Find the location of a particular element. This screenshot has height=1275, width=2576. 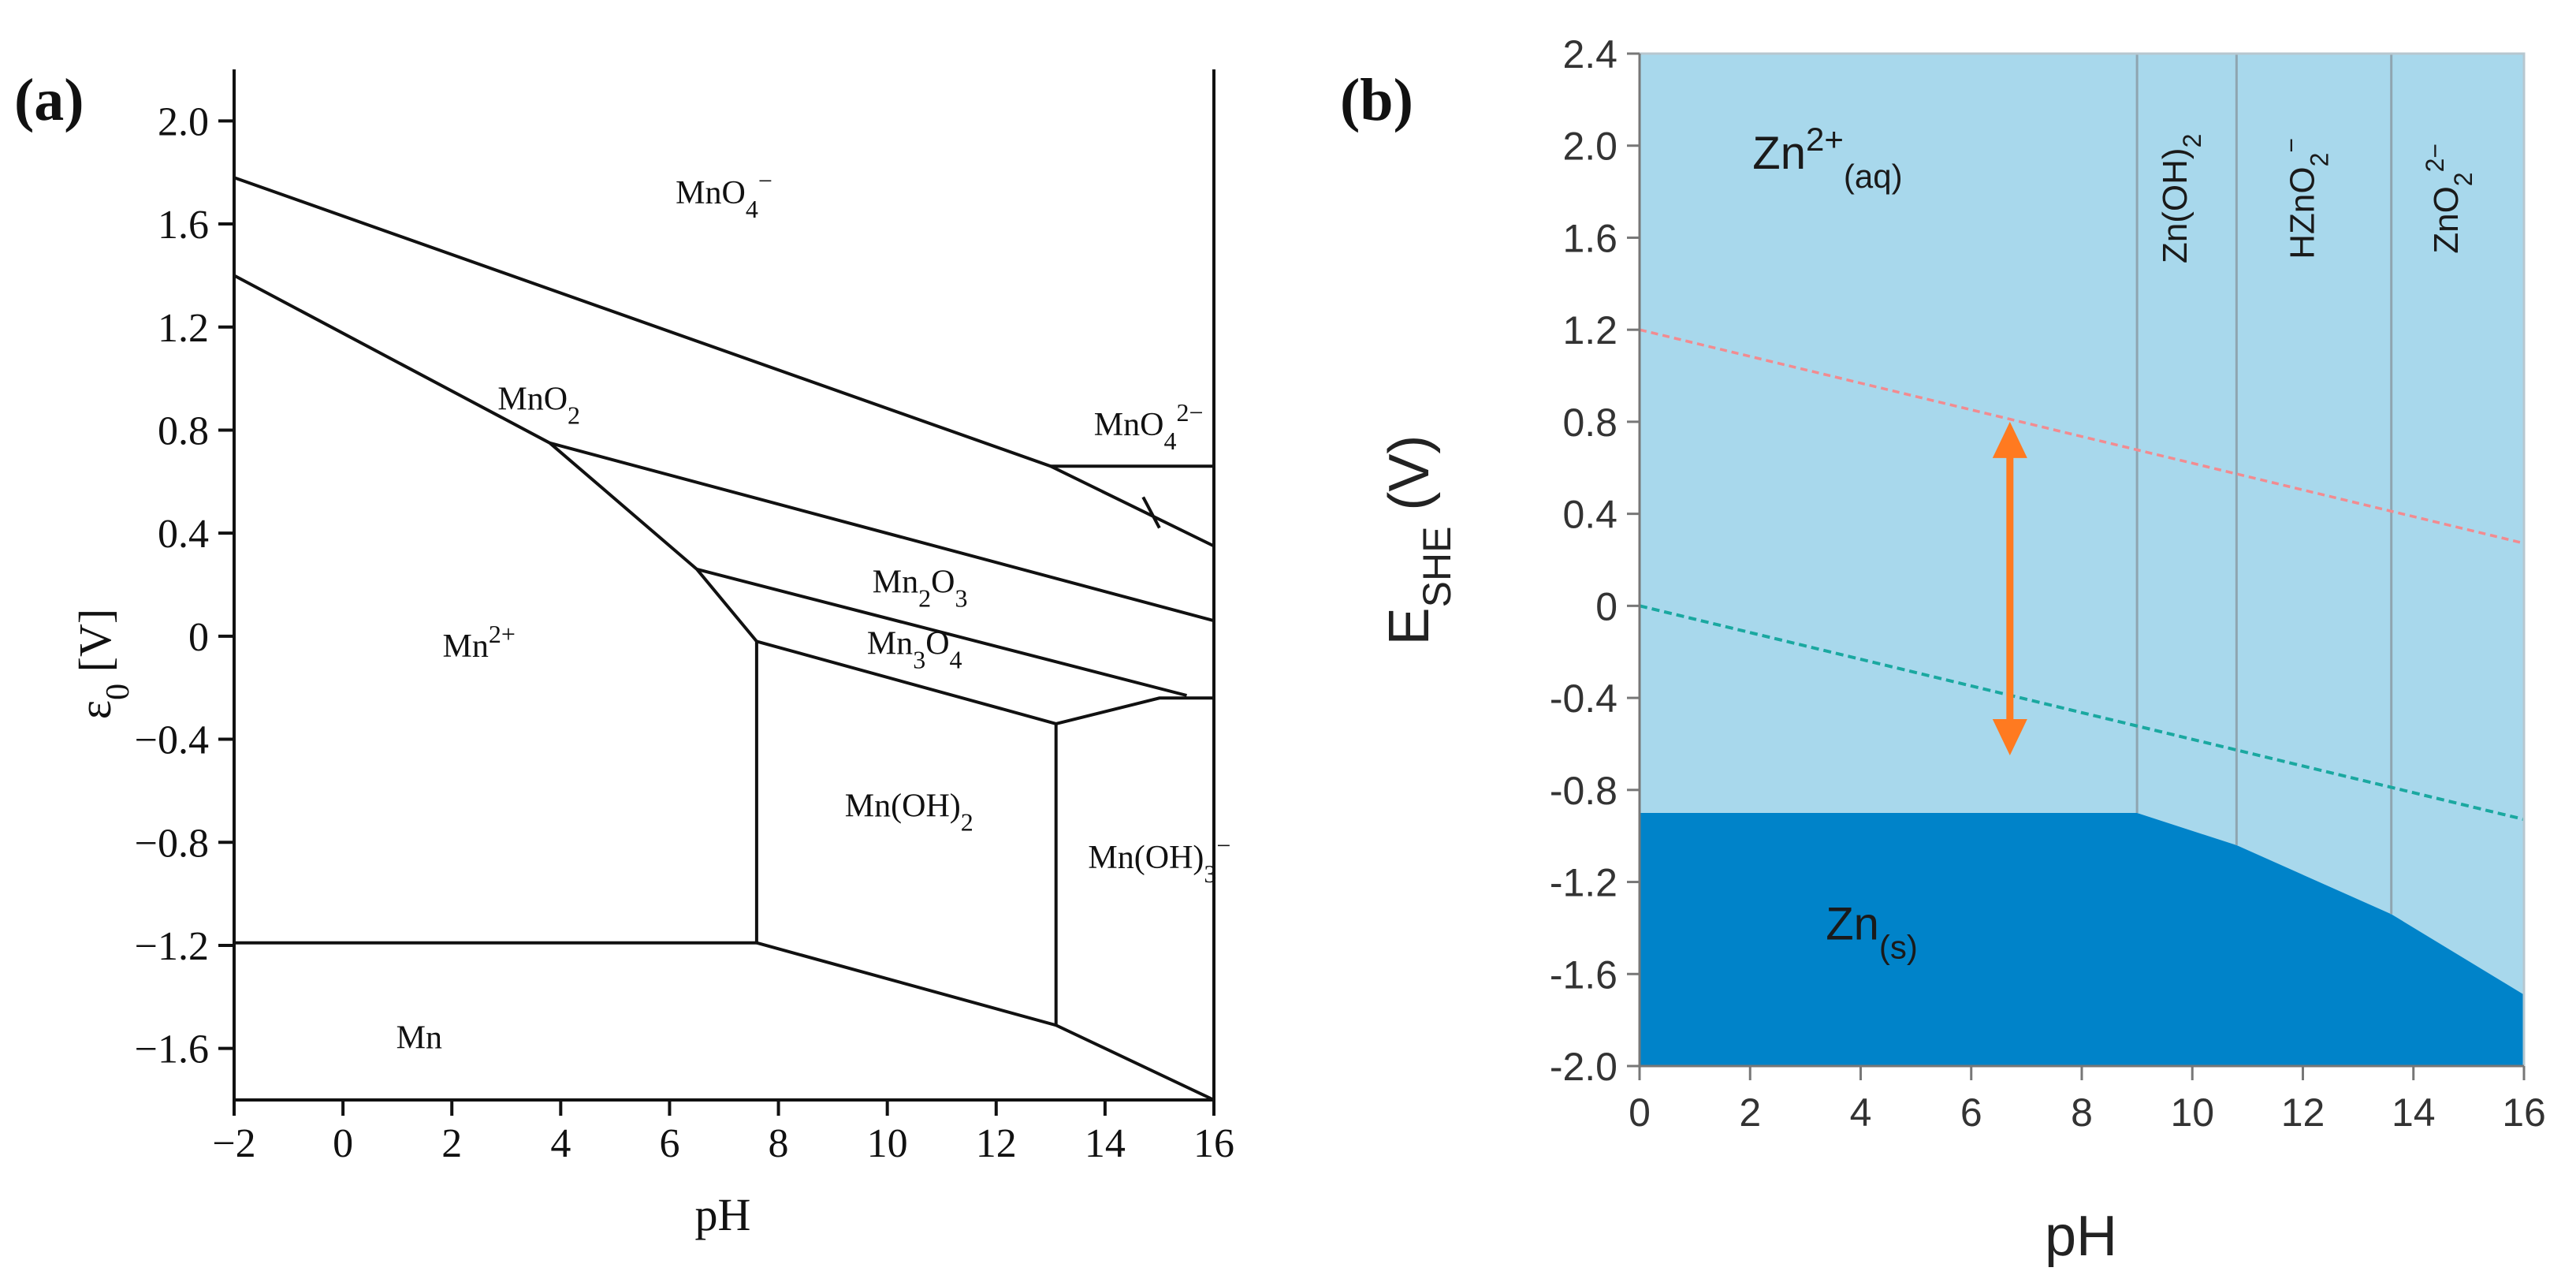

species-label: Zn(OH)2 is located at coordinates (2181, 198).